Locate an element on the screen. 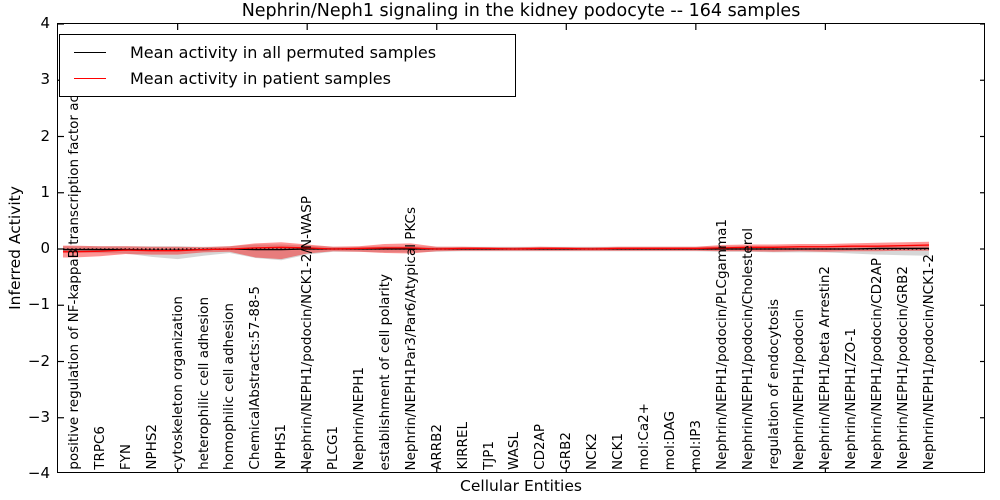  x-axis-tick-label: CD2AP is located at coordinates (540, 447).